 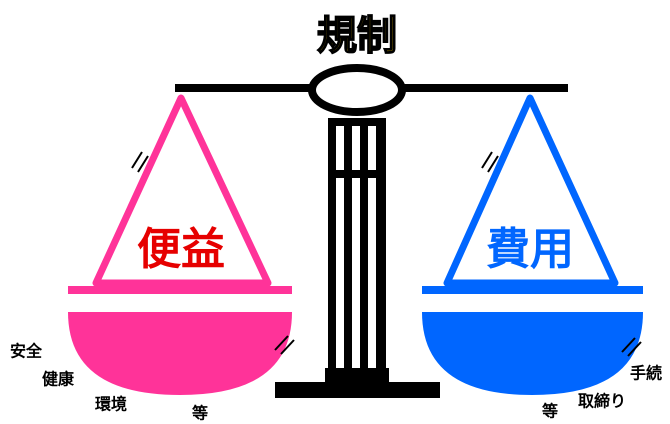 I want to click on item: 安全, so click(x=26, y=351).